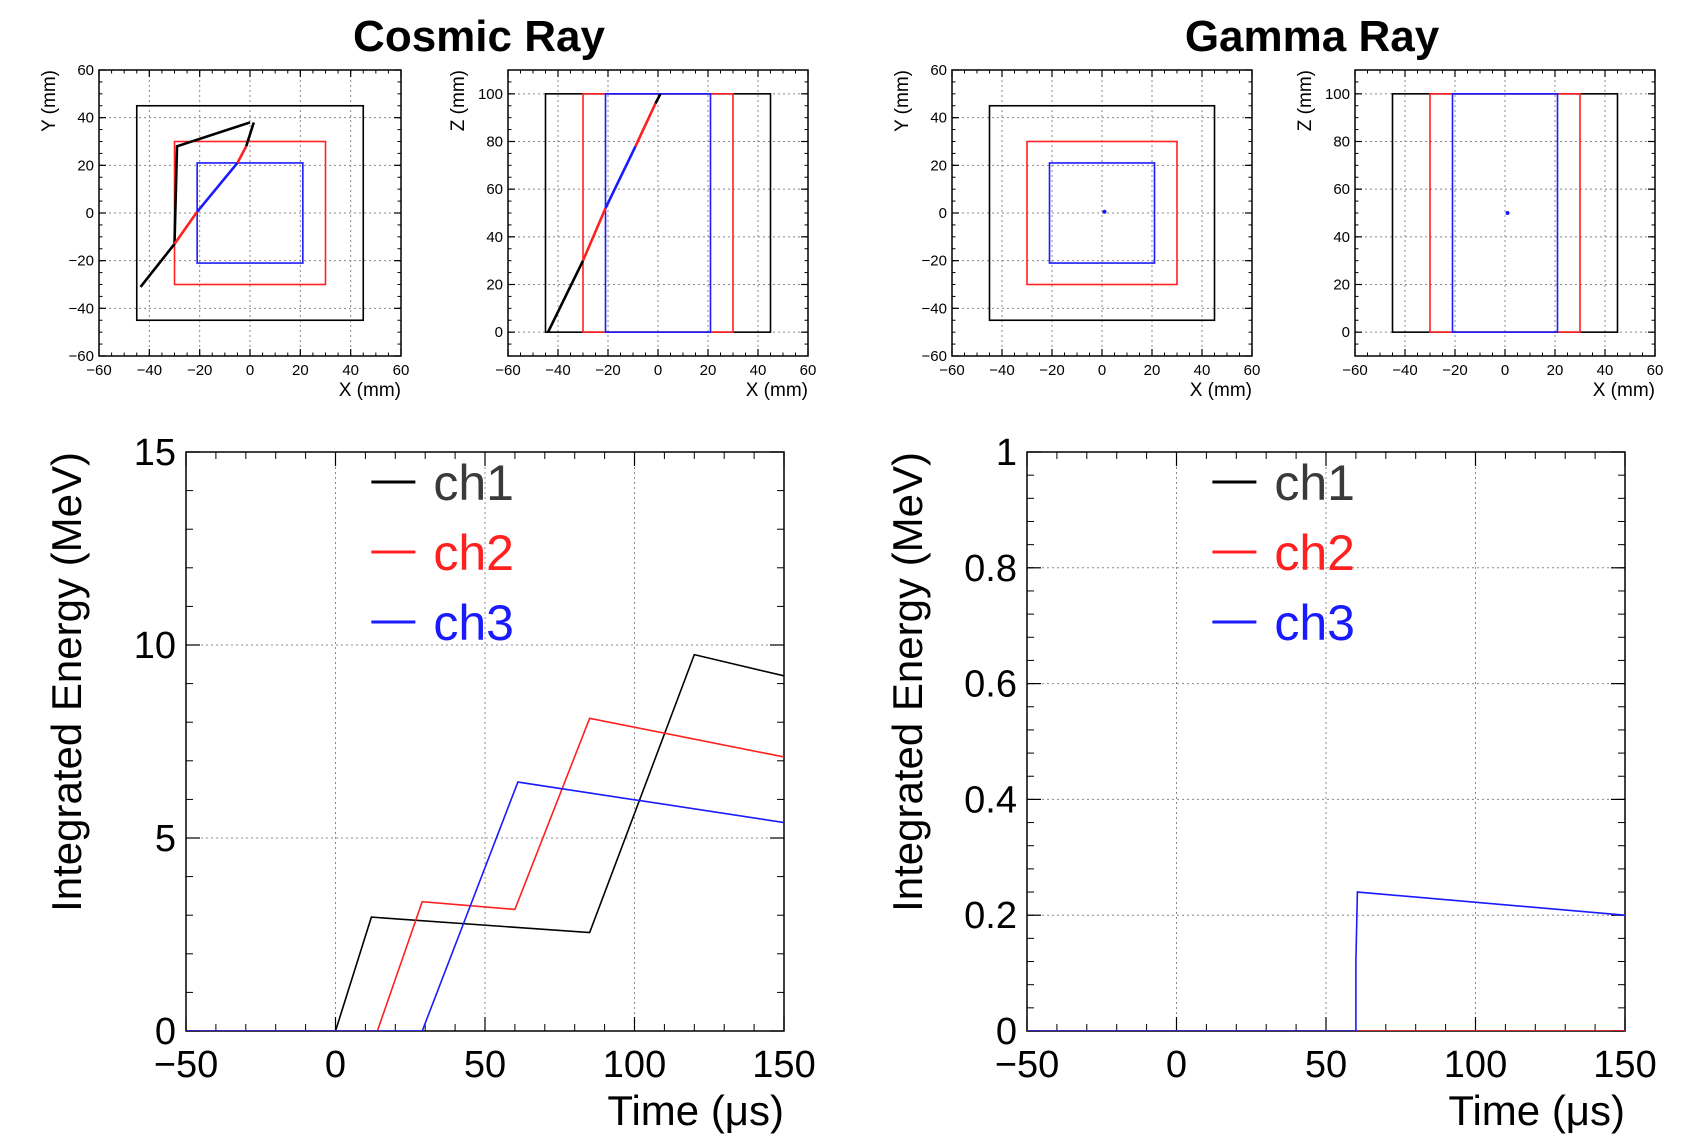 The height and width of the screenshot is (1140, 1682). Describe the element at coordinates (658, 98) in the screenshot. I see `series-line-track-ch1b` at that location.